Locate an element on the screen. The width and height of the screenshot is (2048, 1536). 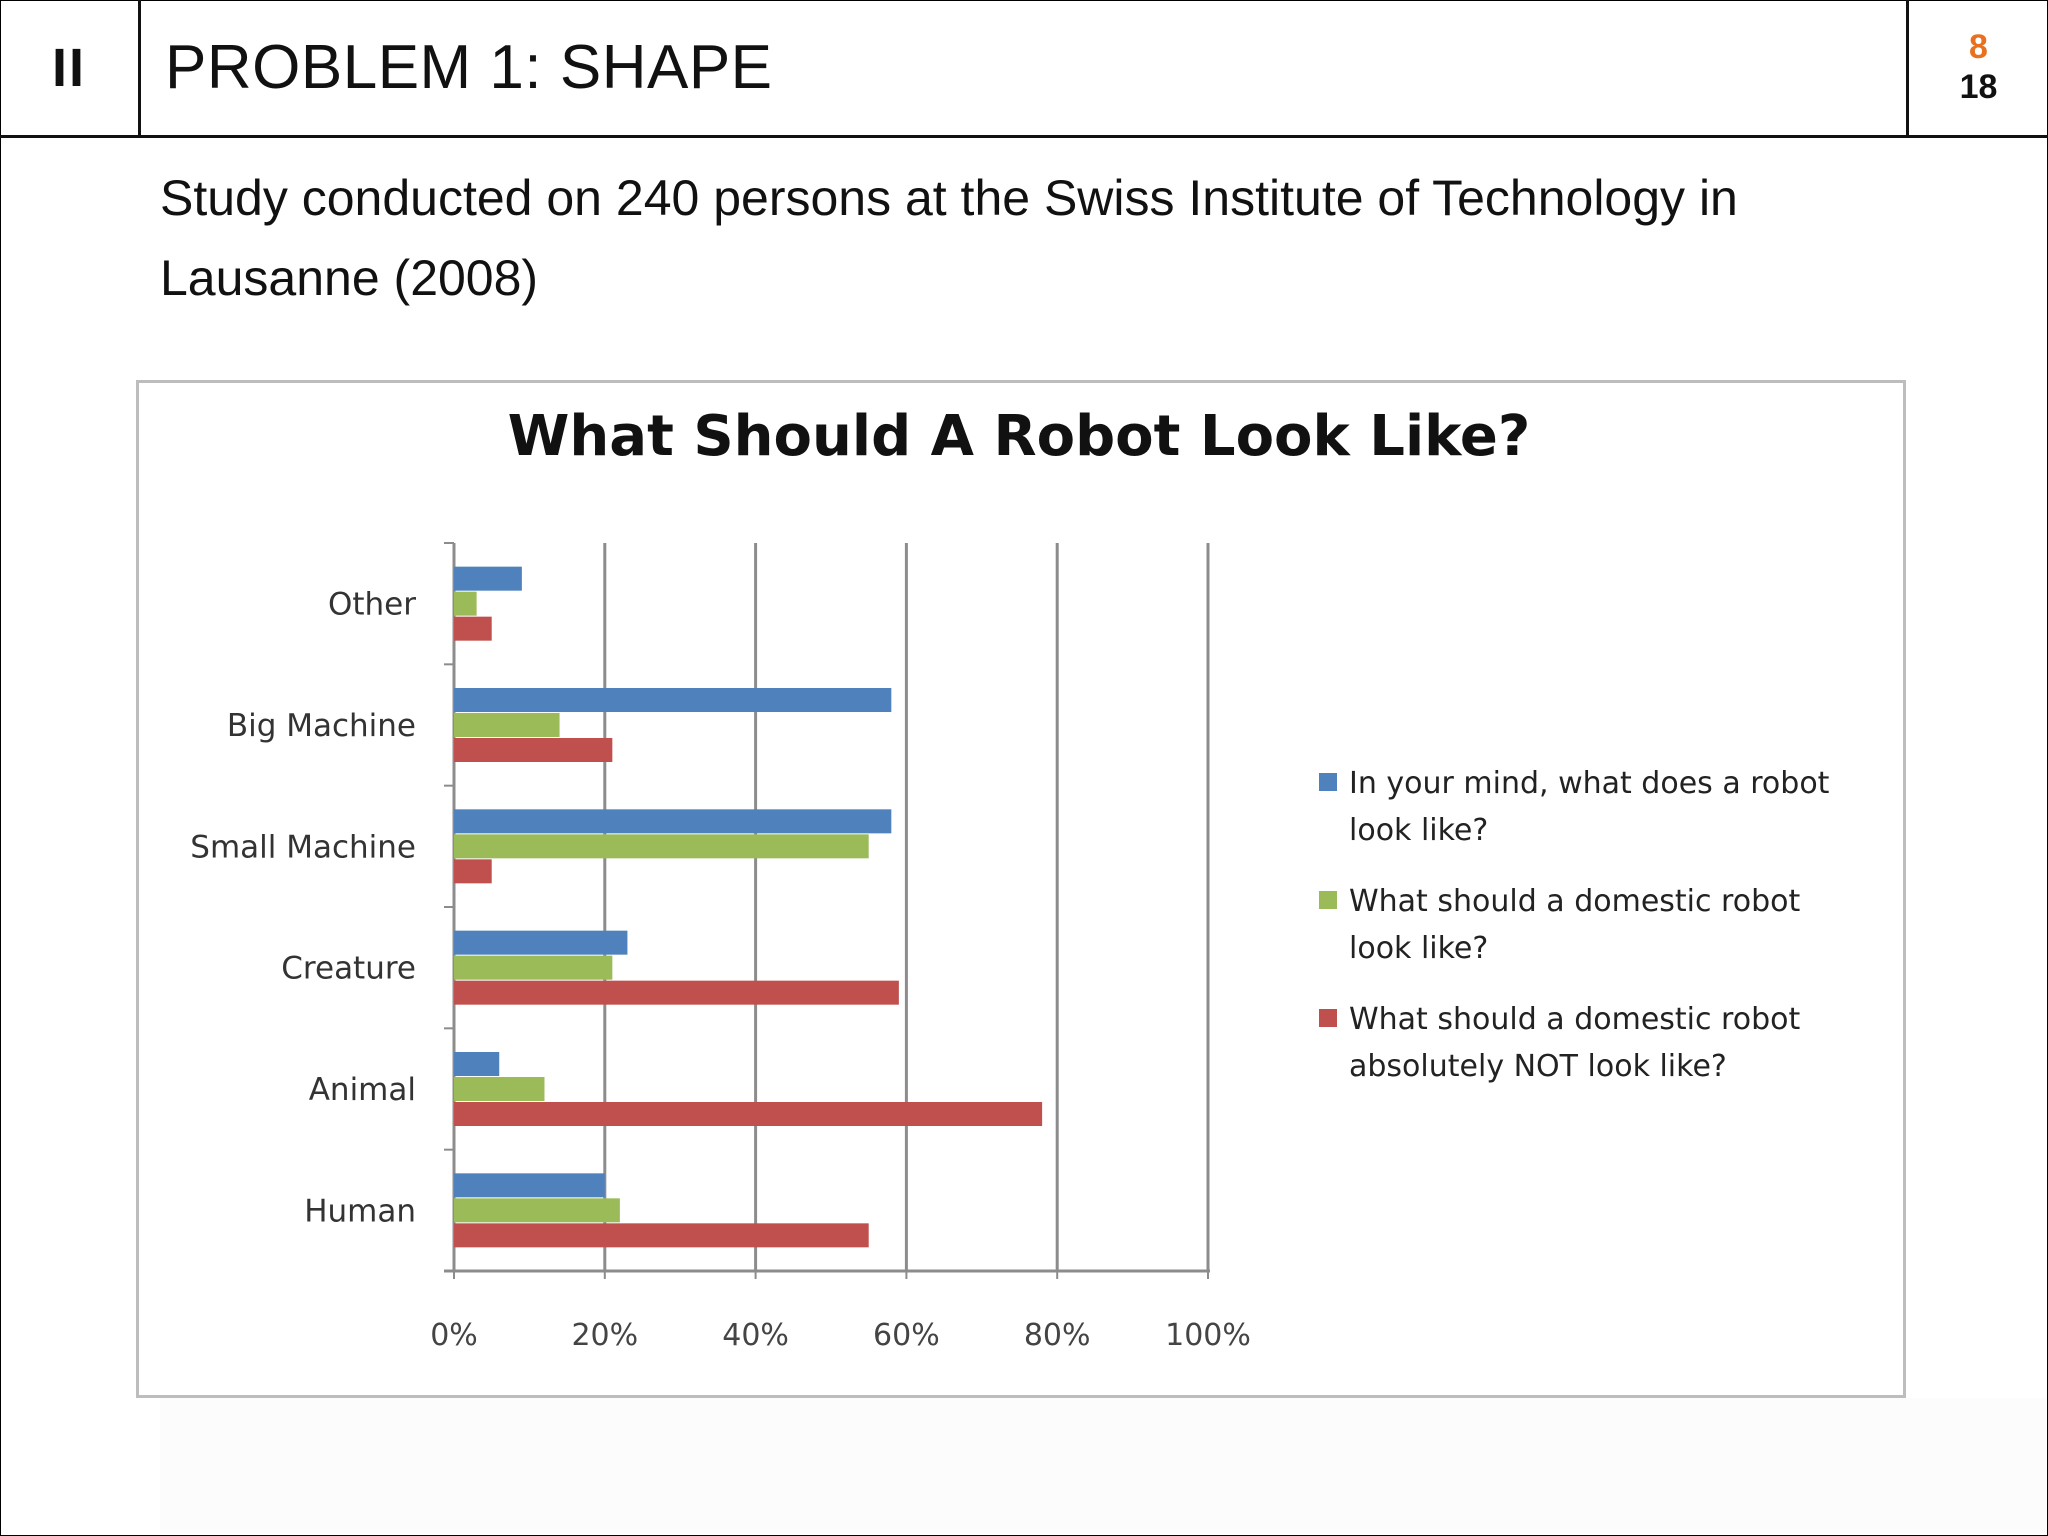
chart-title: What Should A Robot Look Like? is located at coordinates (1019, 436).